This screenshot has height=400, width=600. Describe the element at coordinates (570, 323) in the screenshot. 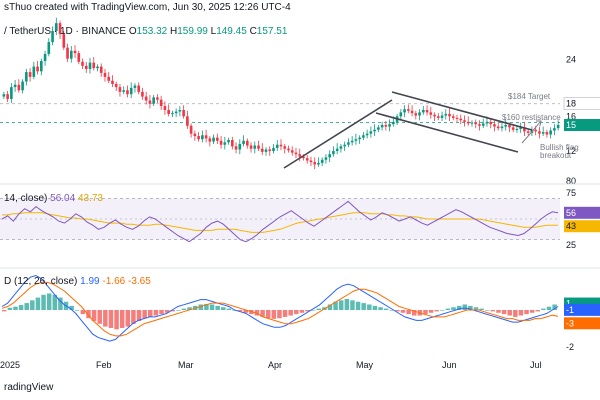

I see `macd-tick-label: -3` at that location.